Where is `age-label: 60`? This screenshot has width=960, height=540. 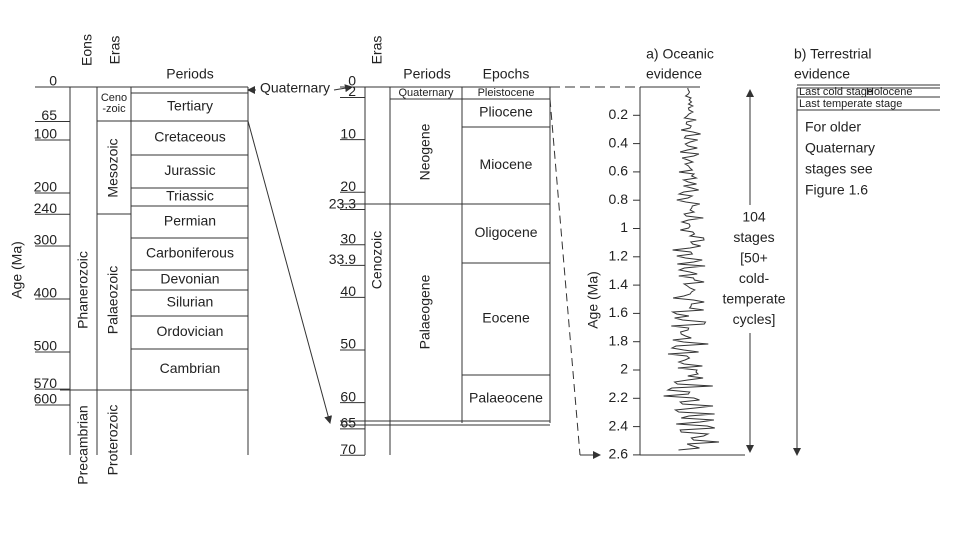 age-label: 60 is located at coordinates (348, 396).